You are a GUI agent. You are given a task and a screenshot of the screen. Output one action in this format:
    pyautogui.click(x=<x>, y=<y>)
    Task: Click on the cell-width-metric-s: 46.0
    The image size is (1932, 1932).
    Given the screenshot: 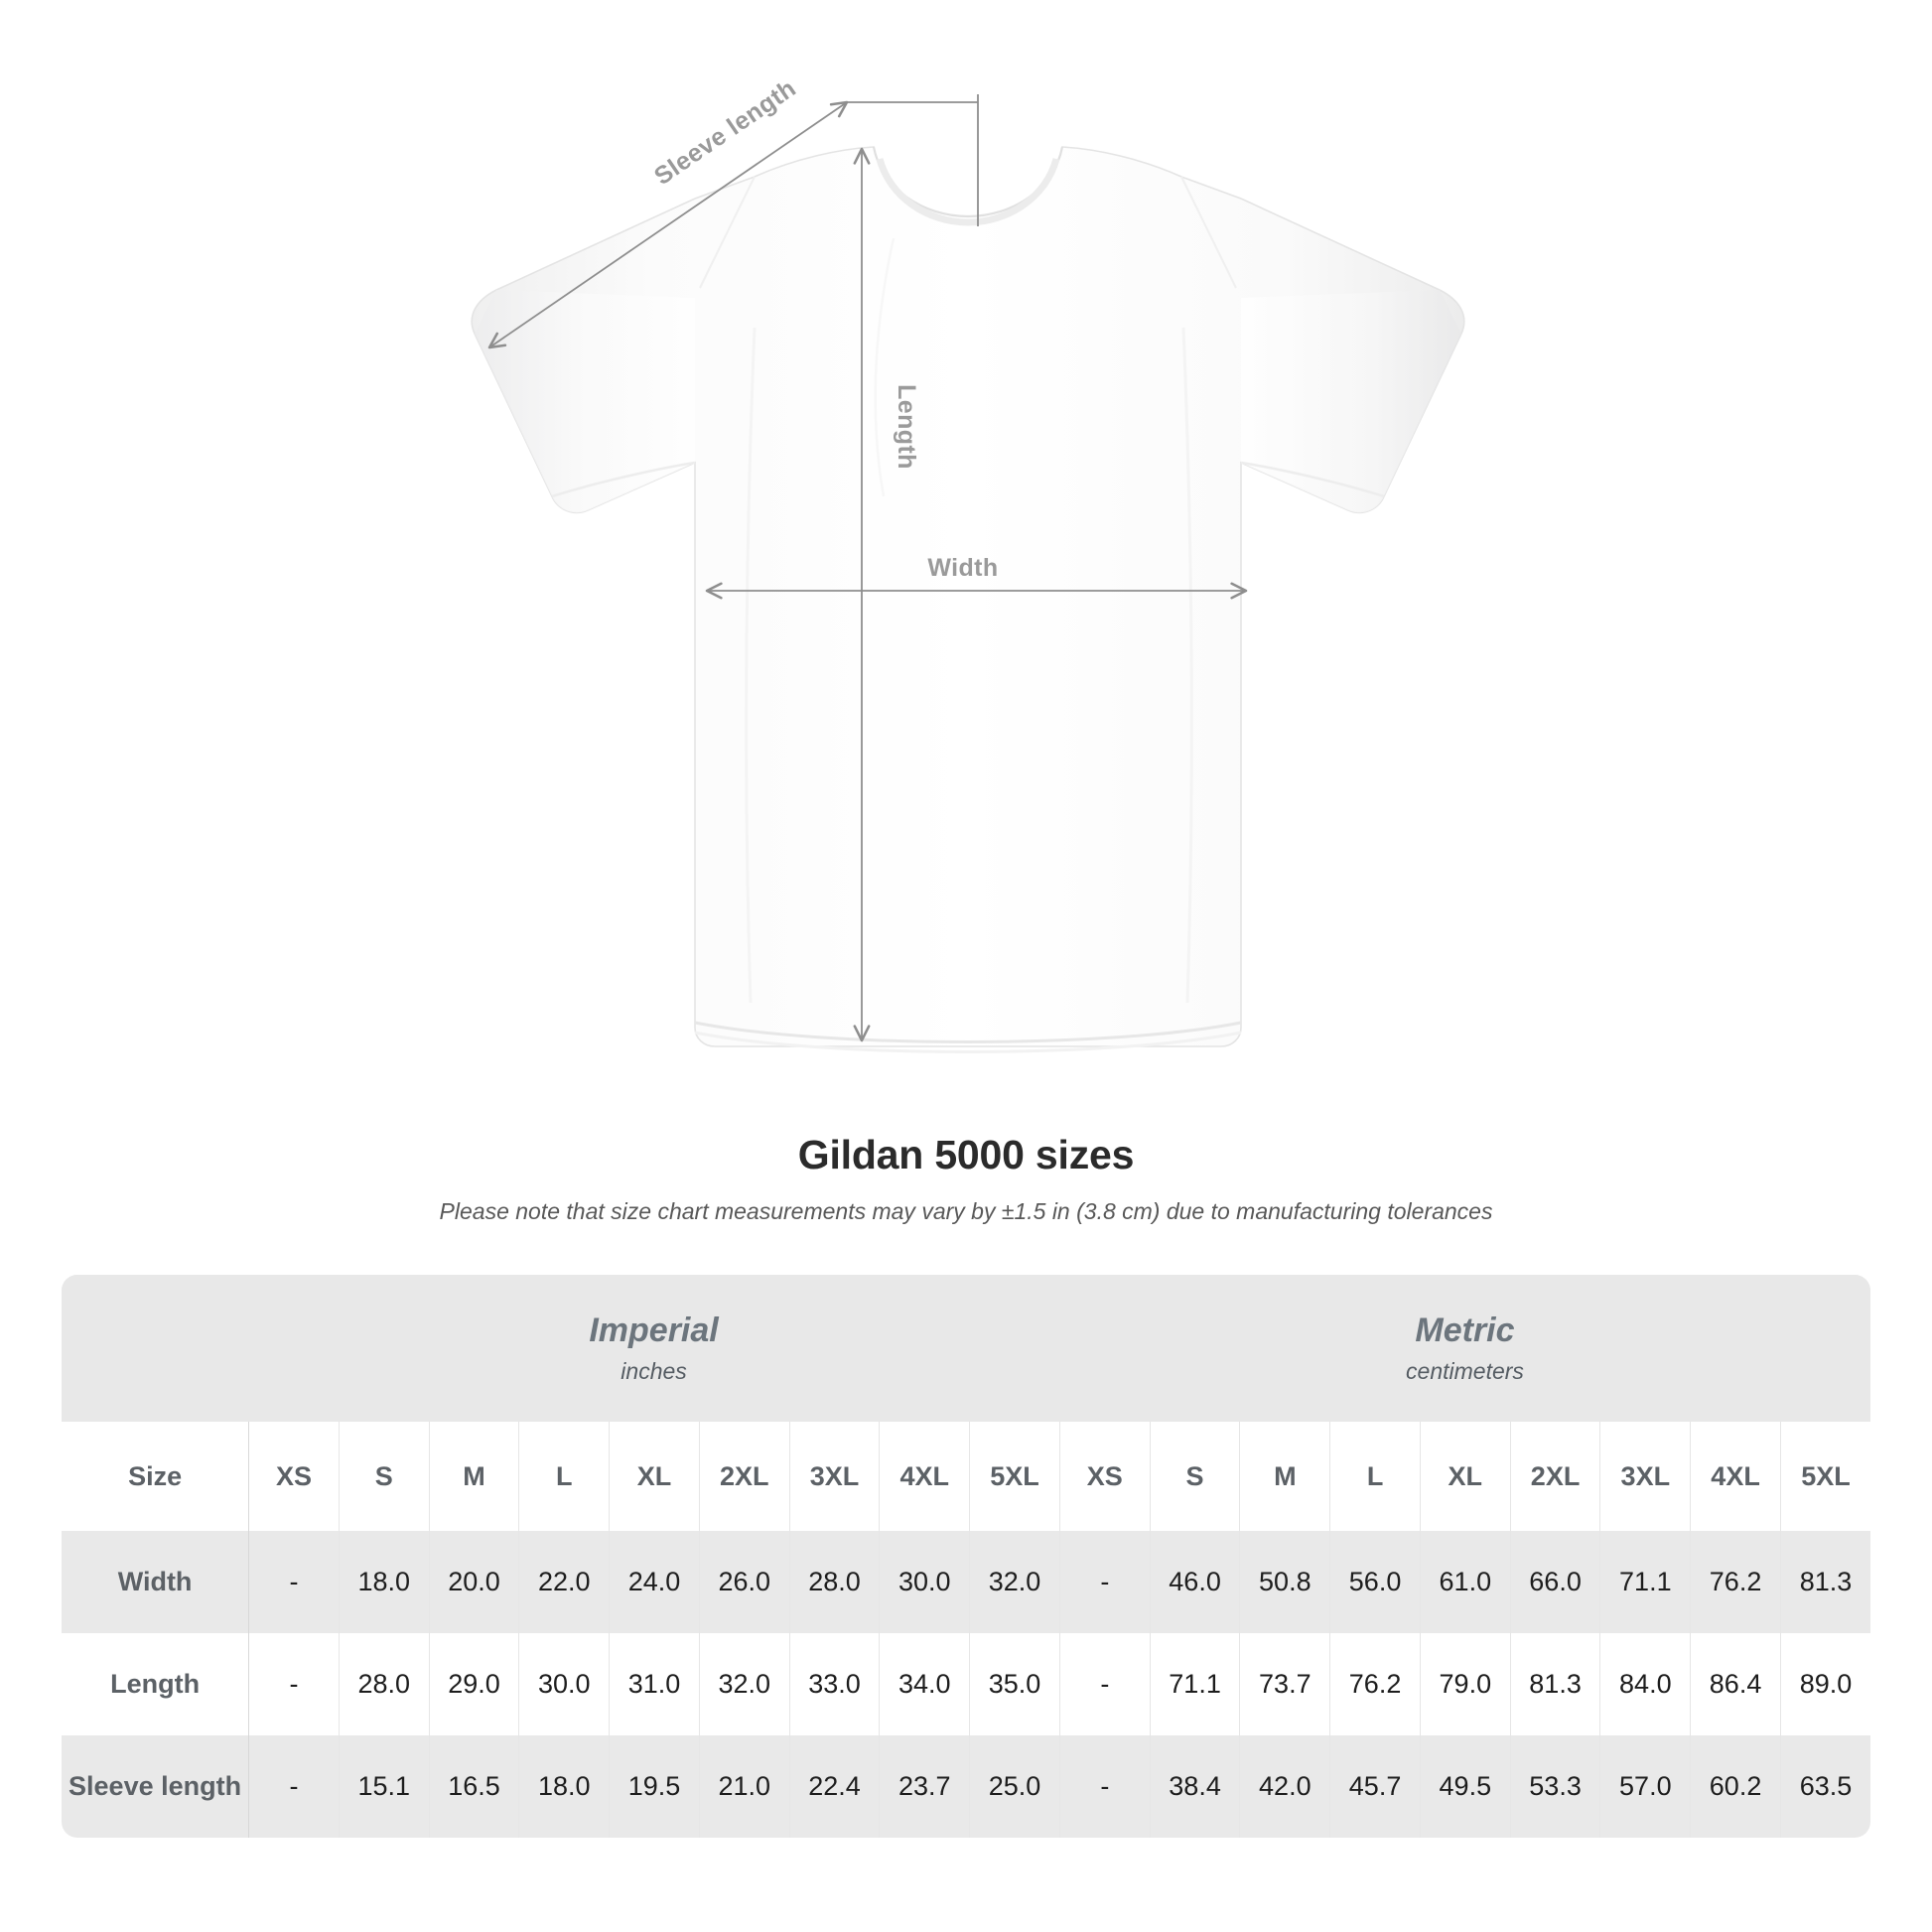 What is the action you would take?
    pyautogui.click(x=1194, y=1582)
    